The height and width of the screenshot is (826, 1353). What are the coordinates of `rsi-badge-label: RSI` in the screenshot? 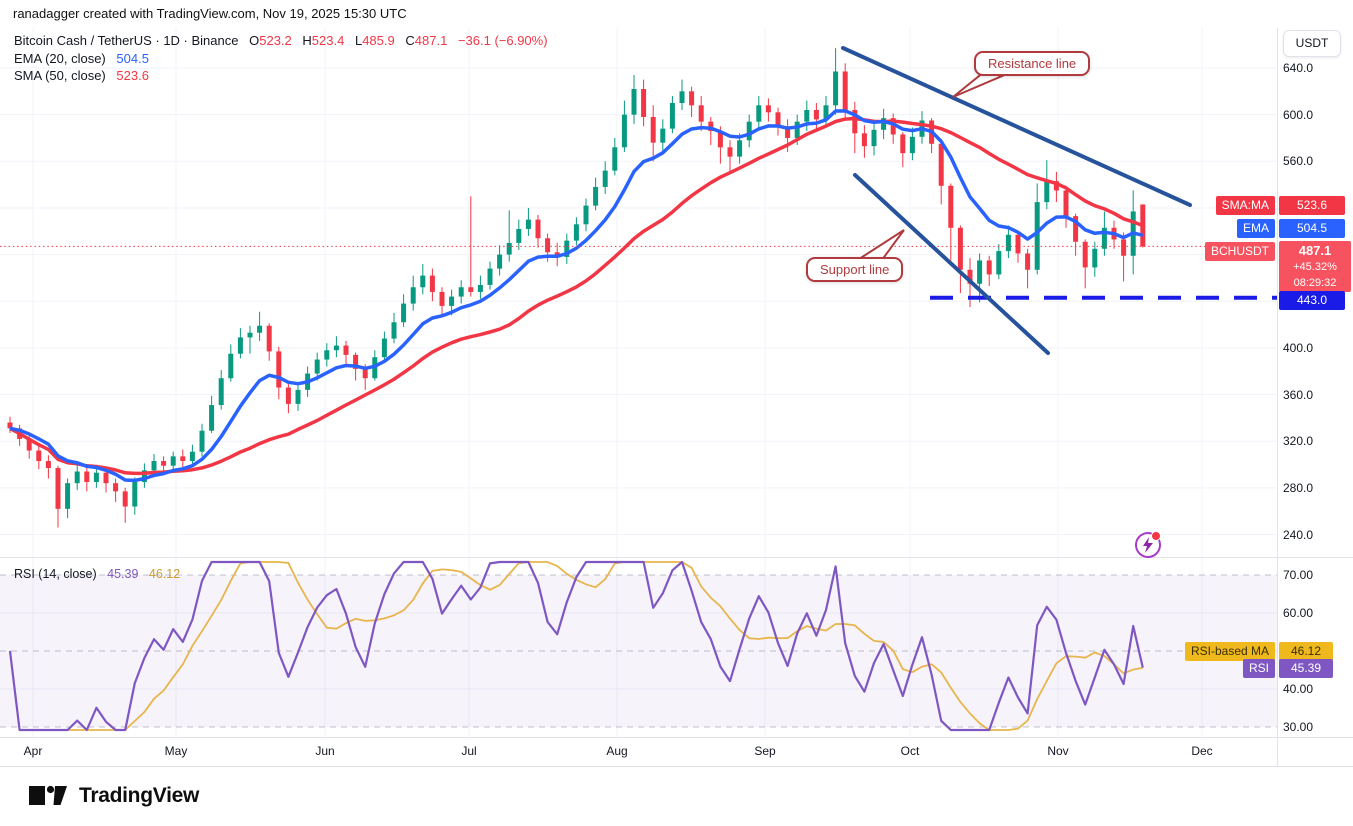 It's located at (1258, 668).